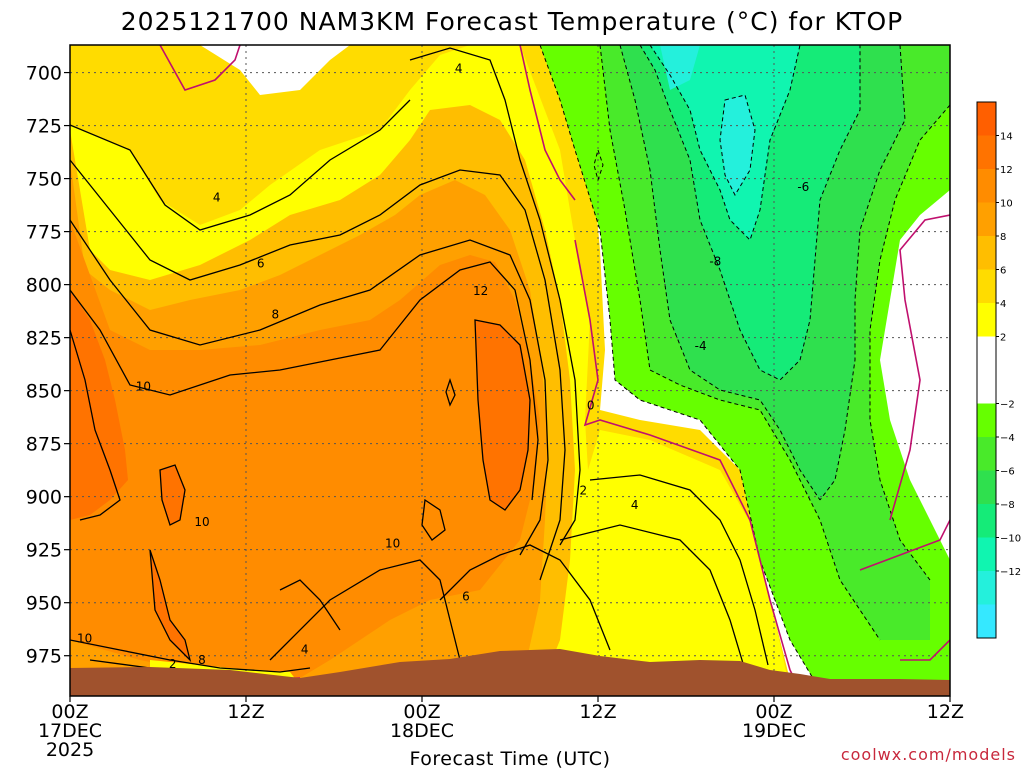 This screenshot has width=1024, height=768. Describe the element at coordinates (1003, 338) in the screenshot. I see `colorbar-label: 2` at that location.